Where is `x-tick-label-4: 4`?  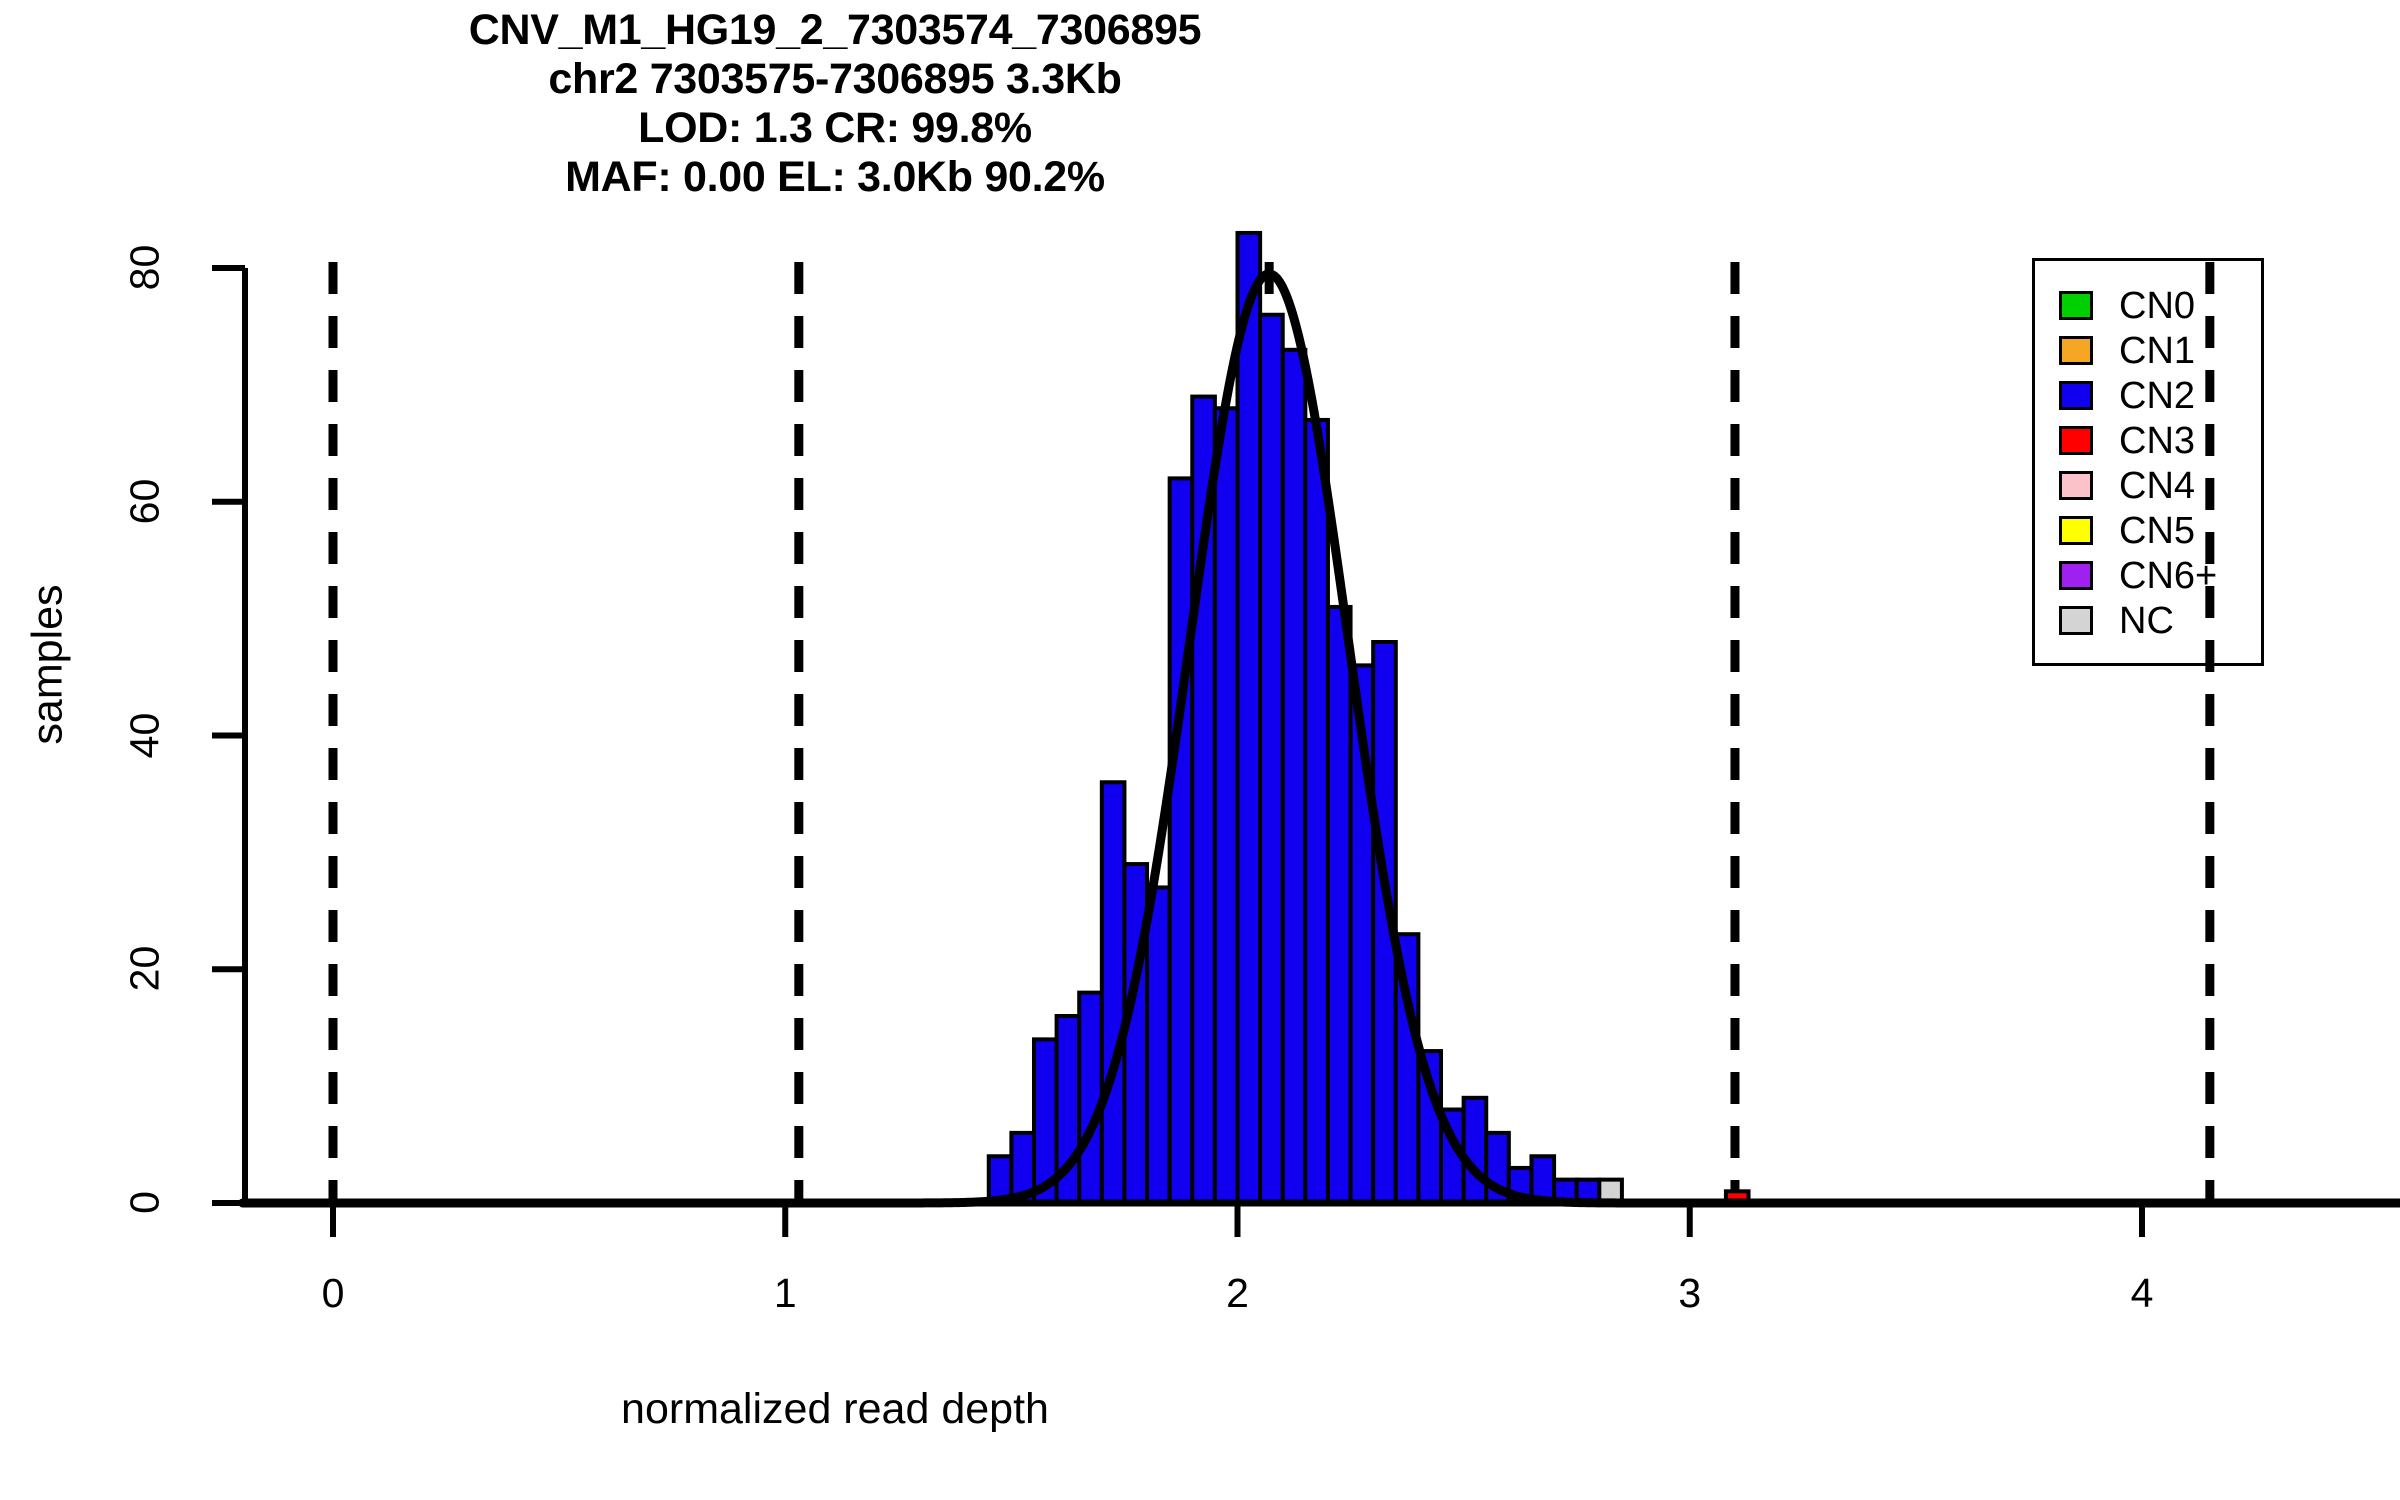
x-tick-label-4: 4 is located at coordinates (2142, 1293).